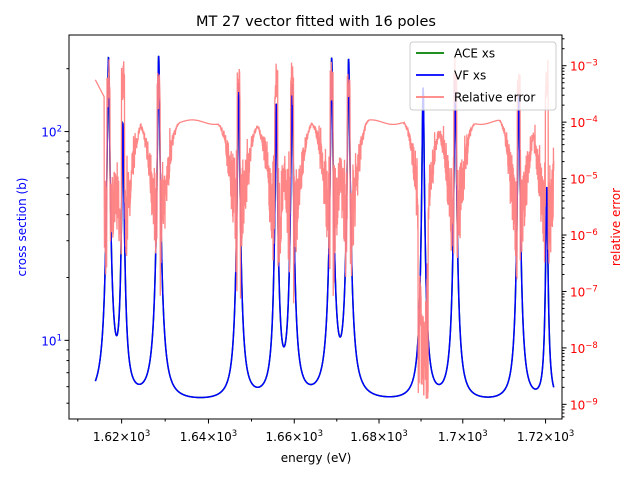 The image size is (640, 480). What do you see at coordinates (463, 436) in the screenshot?
I see `x-tick-label: 1.7×103` at bounding box center [463, 436].